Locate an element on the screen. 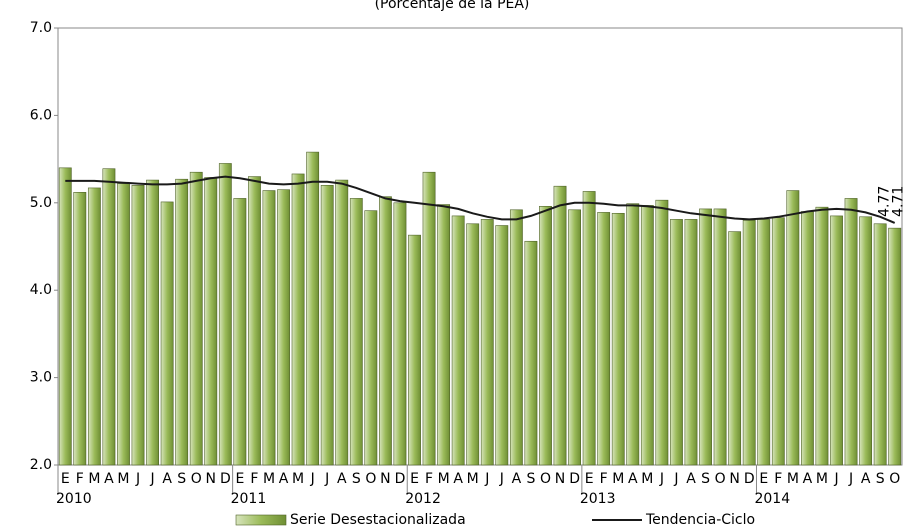  data-label: 4.77 is located at coordinates (885, 201).